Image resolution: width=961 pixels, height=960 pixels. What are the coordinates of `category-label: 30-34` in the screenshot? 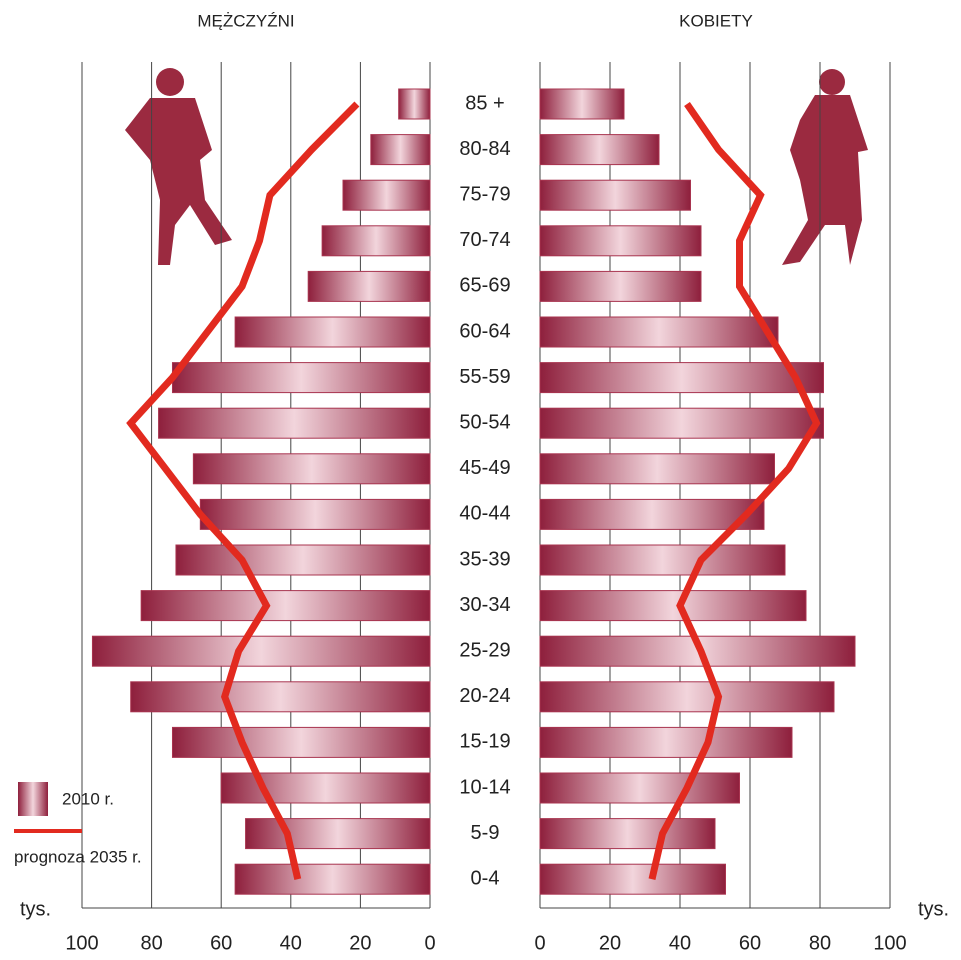 It's located at (484, 605).